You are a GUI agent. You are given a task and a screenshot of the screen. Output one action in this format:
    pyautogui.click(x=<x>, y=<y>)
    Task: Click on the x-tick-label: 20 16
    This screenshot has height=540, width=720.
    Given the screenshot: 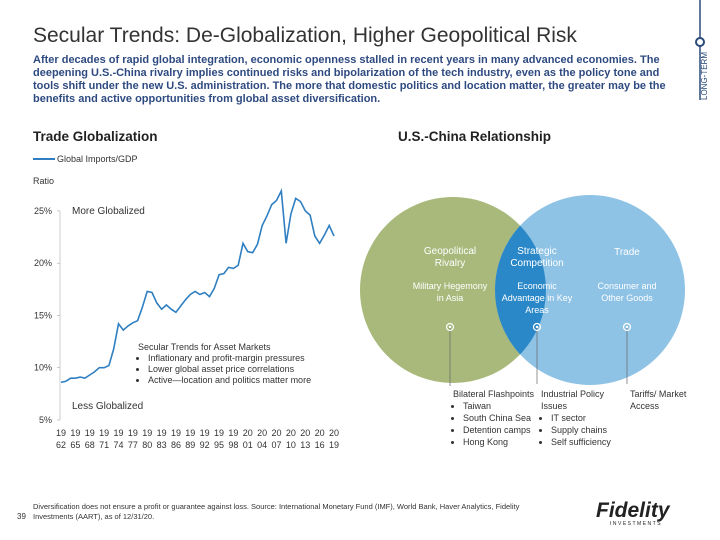 What is the action you would take?
    pyautogui.click(x=320, y=439)
    